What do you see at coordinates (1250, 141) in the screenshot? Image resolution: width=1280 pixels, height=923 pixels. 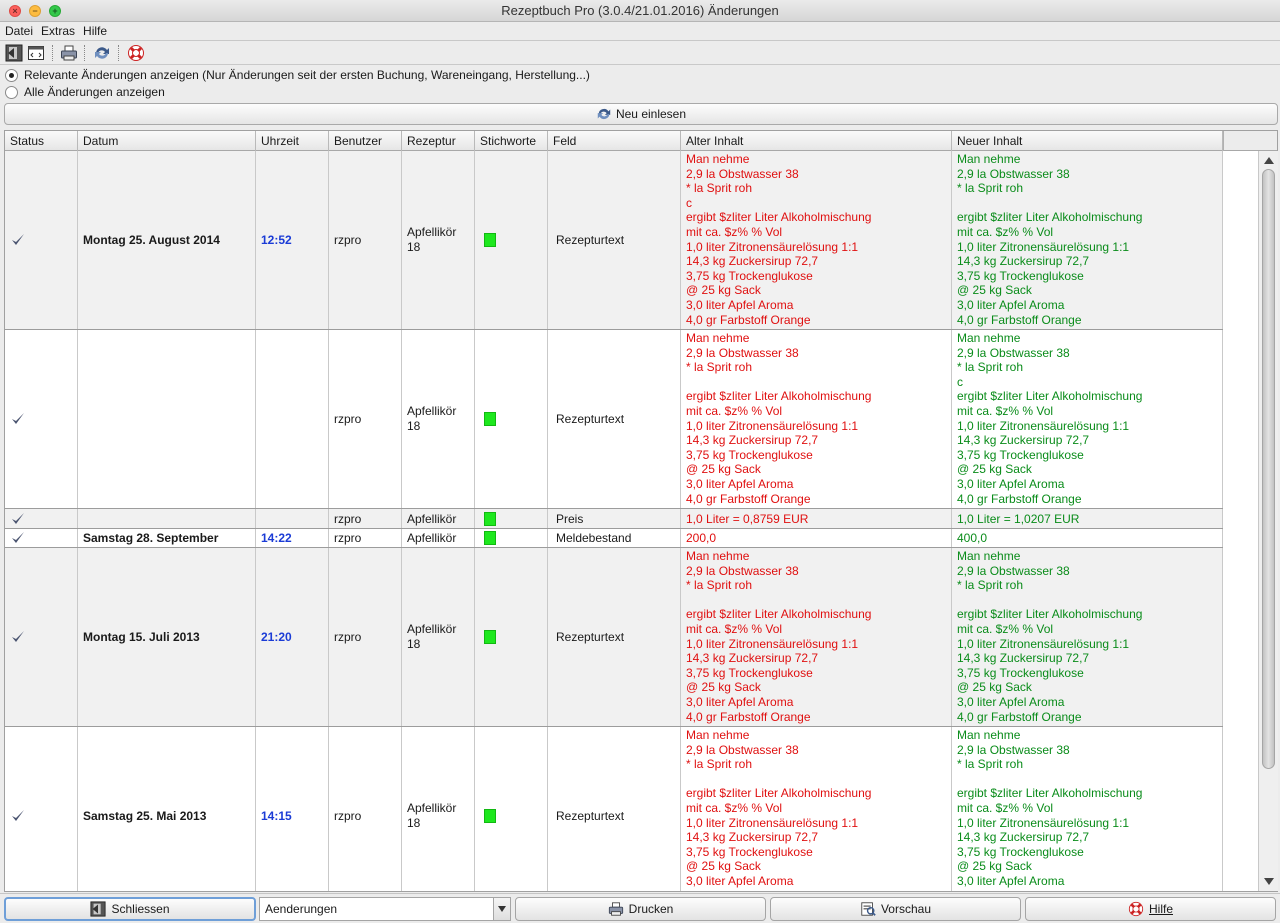 I see `header-corner` at bounding box center [1250, 141].